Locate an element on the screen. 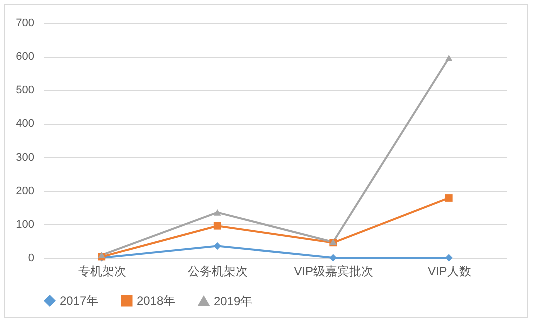 This screenshot has height=324, width=534. y-tick-label: 100 is located at coordinates (25, 224).